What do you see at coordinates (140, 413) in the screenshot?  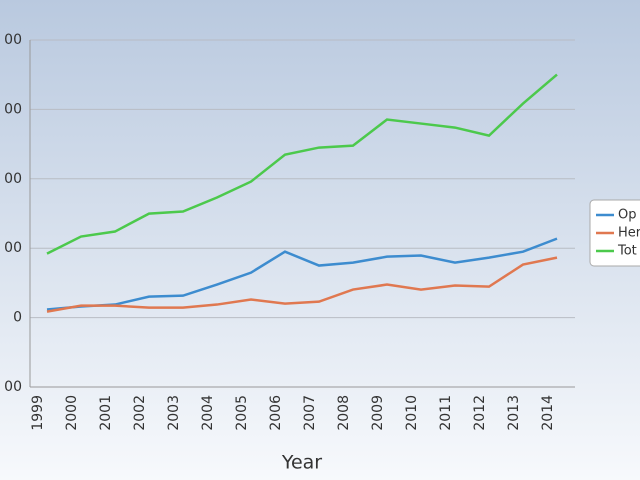 I see `x-tick-label: 2002` at bounding box center [140, 413].